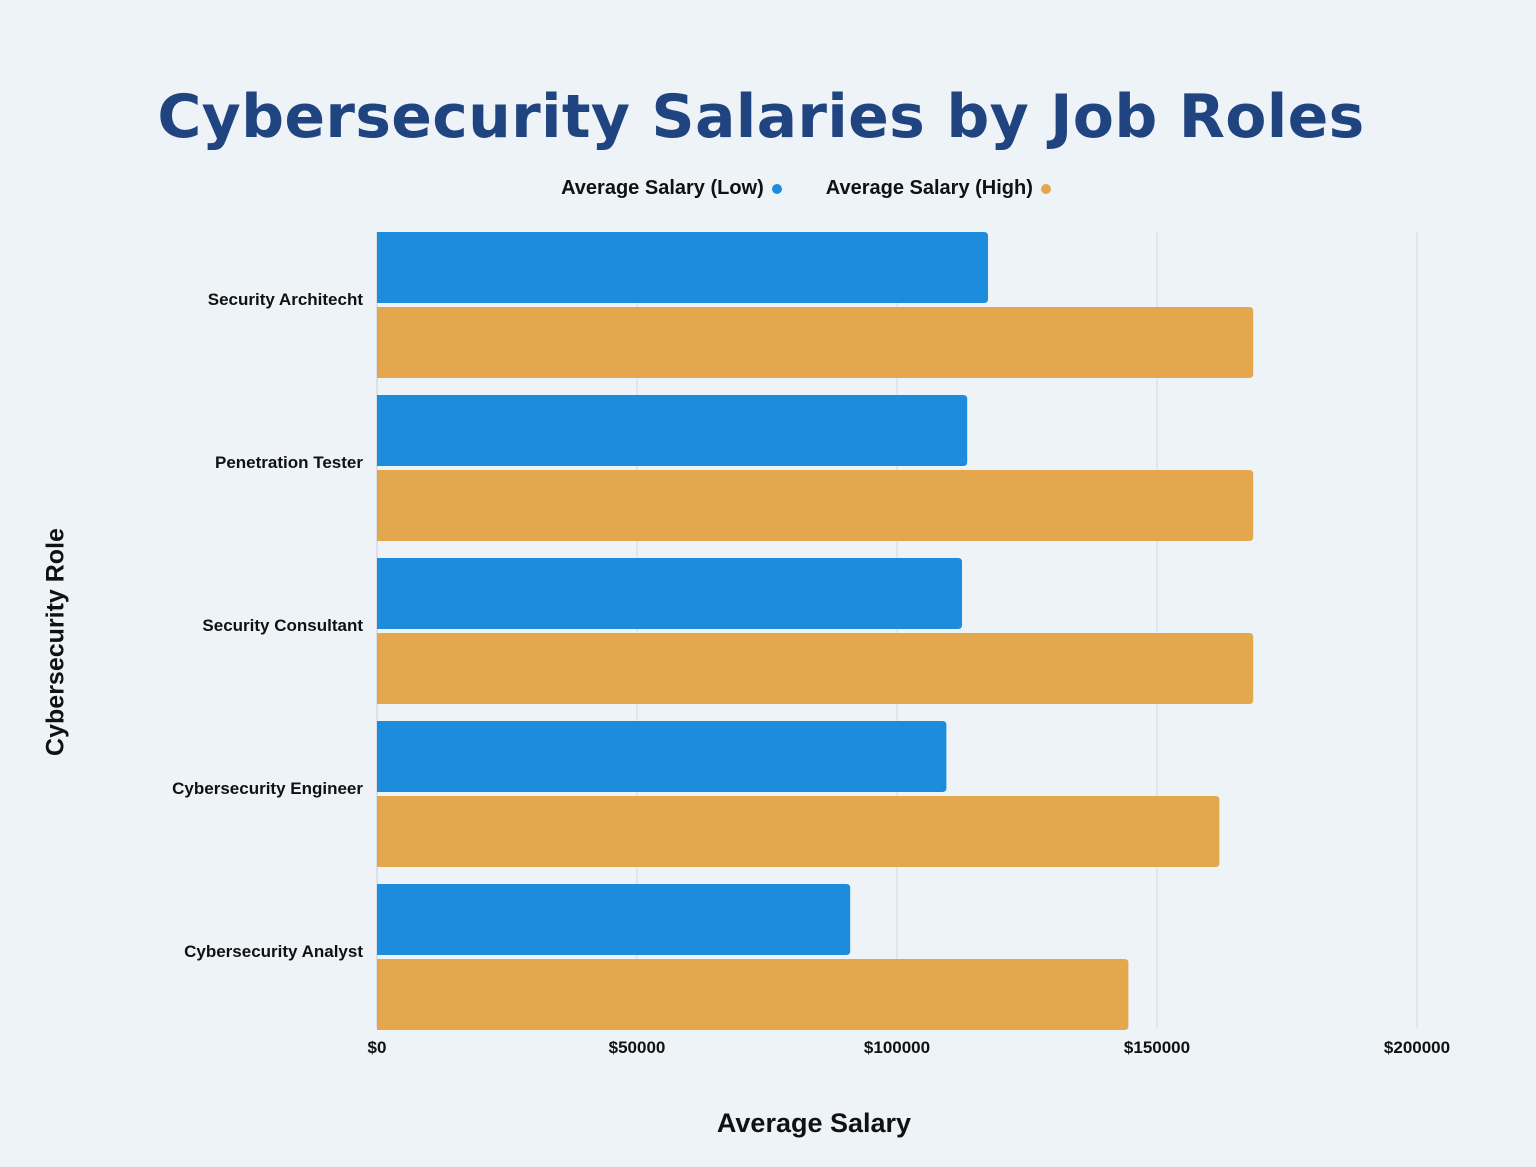 This screenshot has width=1536, height=1167. Describe the element at coordinates (637, 1047) in the screenshot. I see `x-tick-label-1: $50000` at that location.